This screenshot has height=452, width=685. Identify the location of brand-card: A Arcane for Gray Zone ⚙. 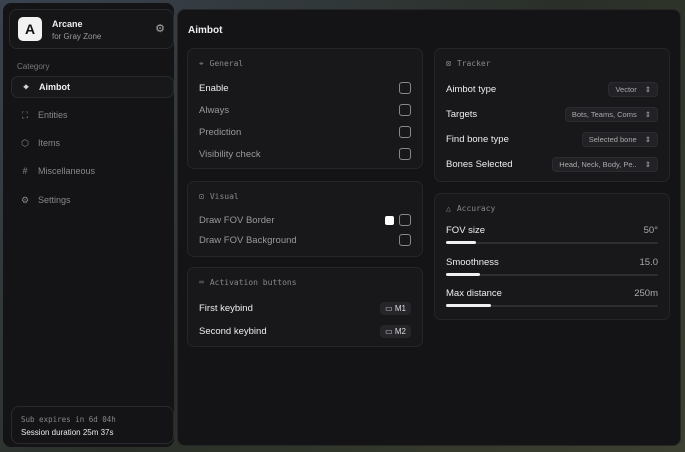
(91, 29).